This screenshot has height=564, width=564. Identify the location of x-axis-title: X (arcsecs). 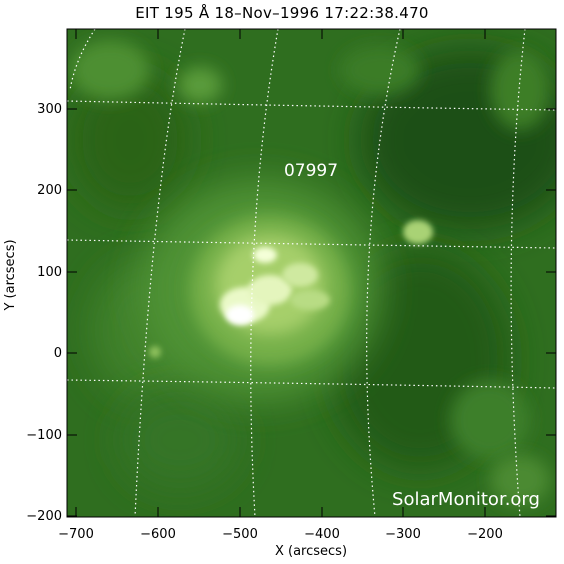
(311, 551).